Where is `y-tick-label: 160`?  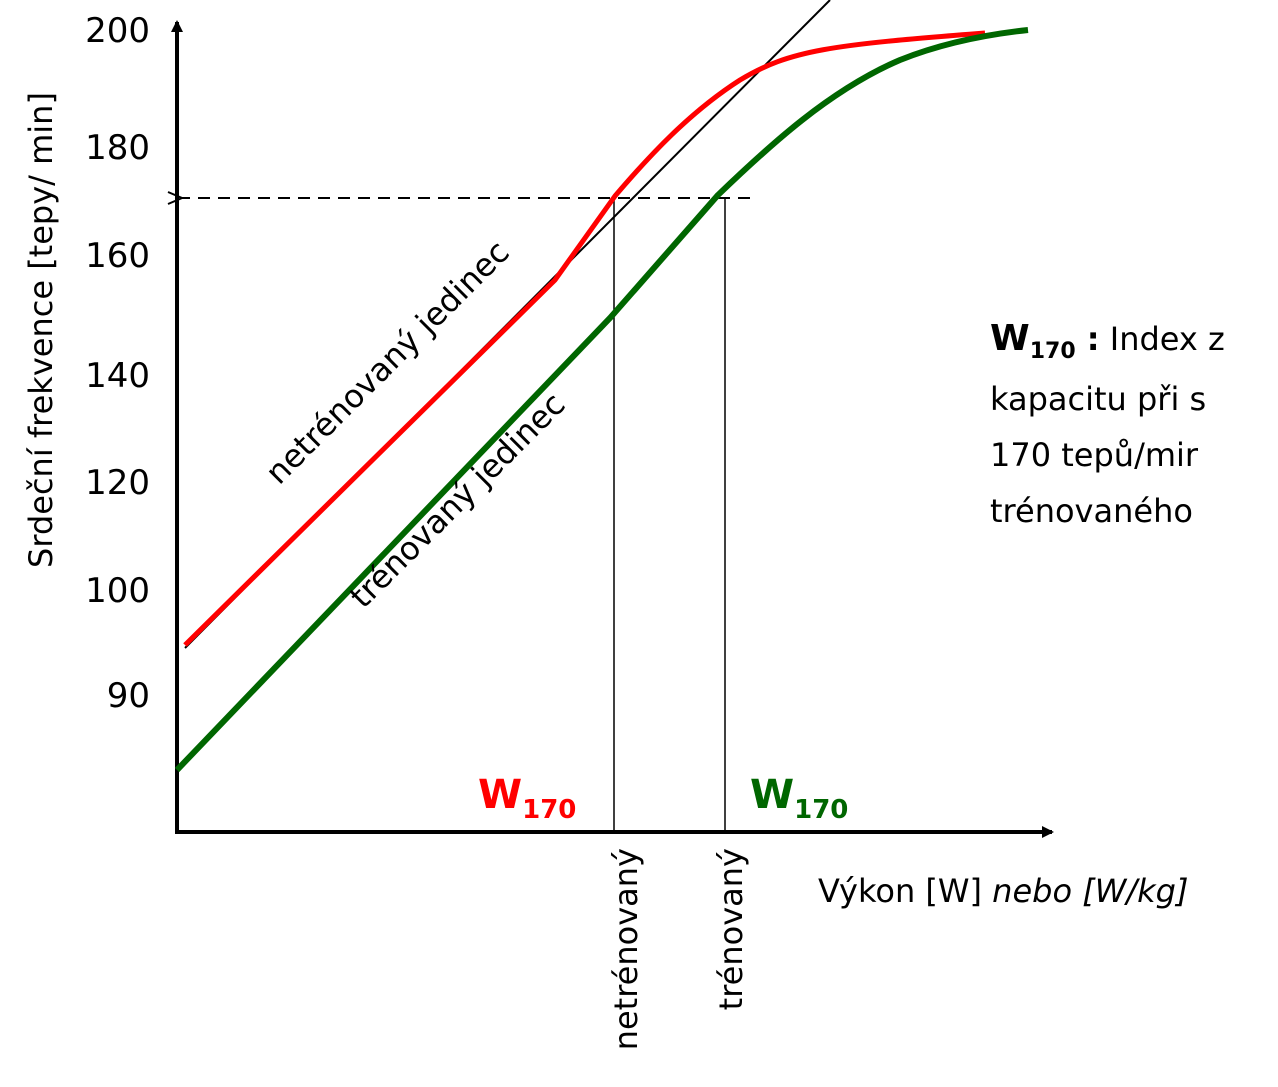
y-tick-label: 160 is located at coordinates (117, 256).